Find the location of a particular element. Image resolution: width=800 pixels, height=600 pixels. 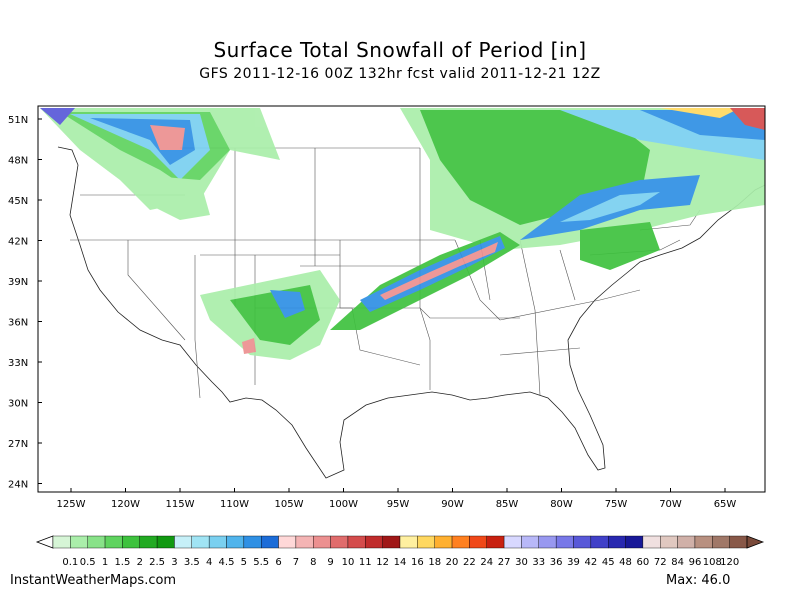

legend-value-label: 72 is located at coordinates (660, 562).